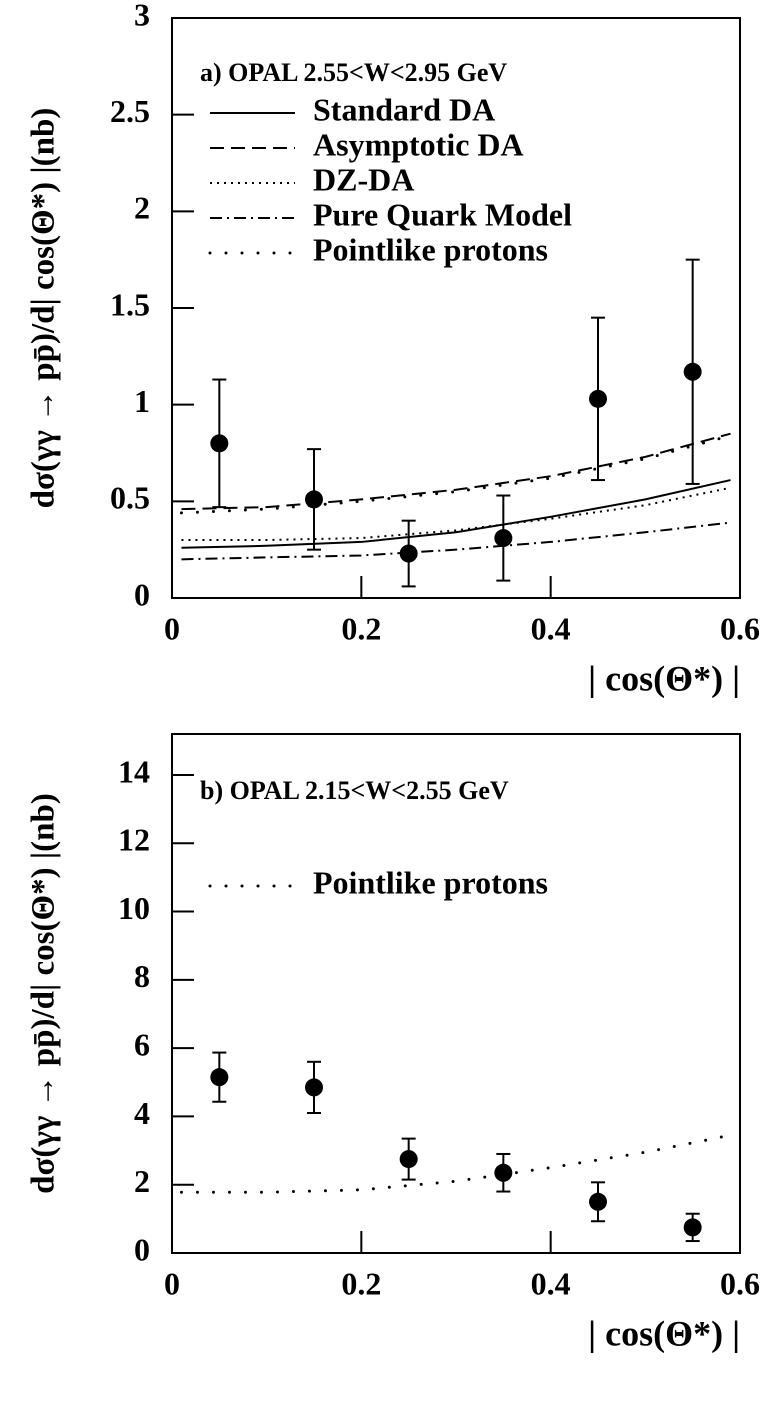 This screenshot has height=1421, width=778. I want to click on panel-title: a) OPAL 2.55<W<2.95 GeV, so click(353, 72).